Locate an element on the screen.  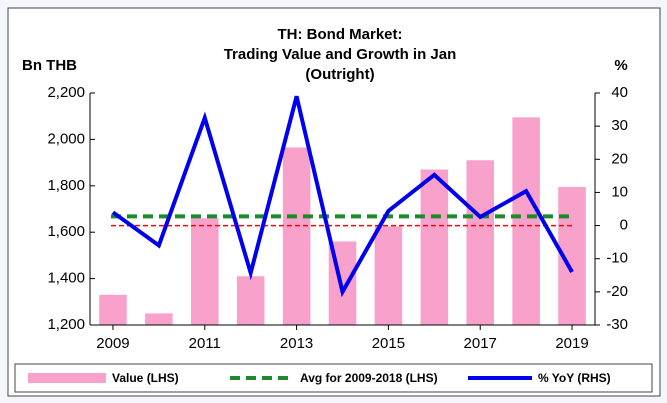
y2-tick-label: -30 is located at coordinates (617, 324).